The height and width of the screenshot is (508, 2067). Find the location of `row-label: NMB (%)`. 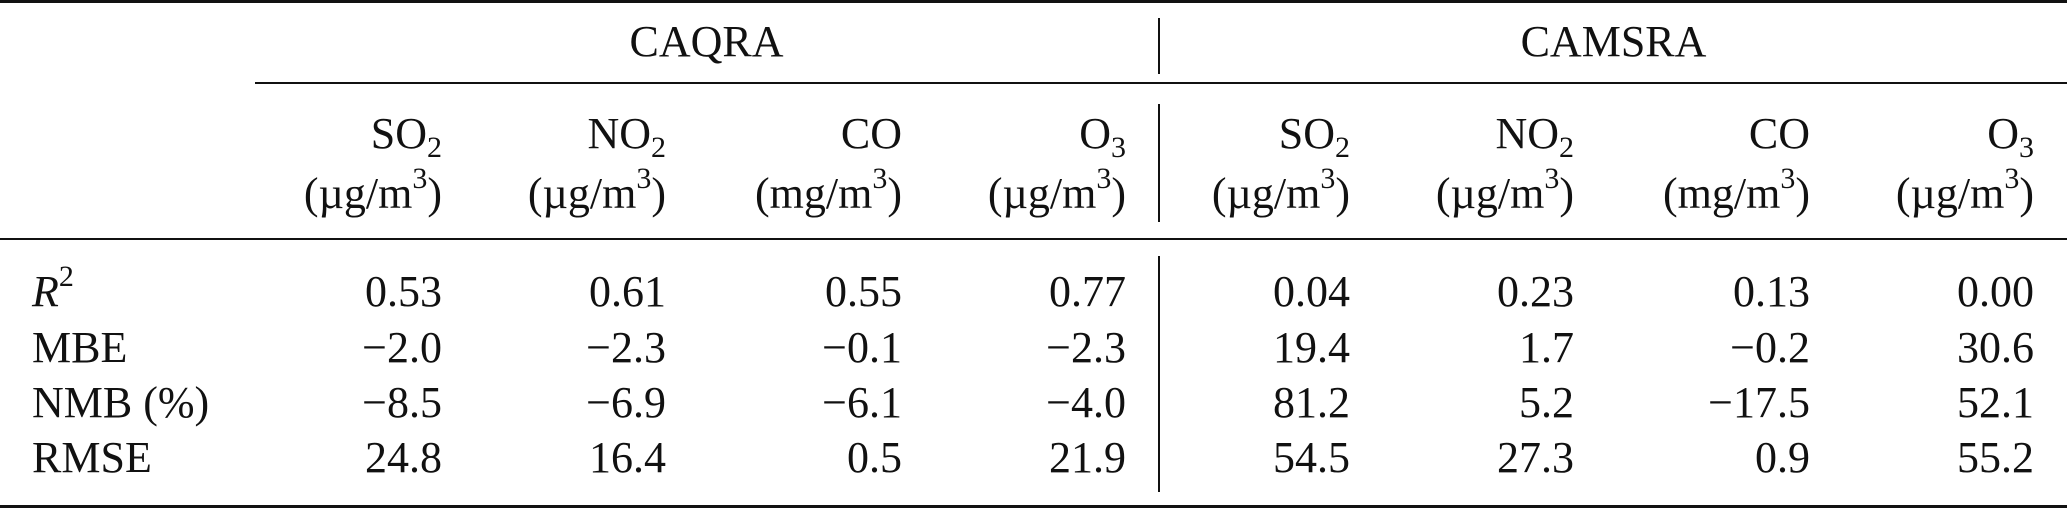

row-label: NMB (%) is located at coordinates (120, 403).